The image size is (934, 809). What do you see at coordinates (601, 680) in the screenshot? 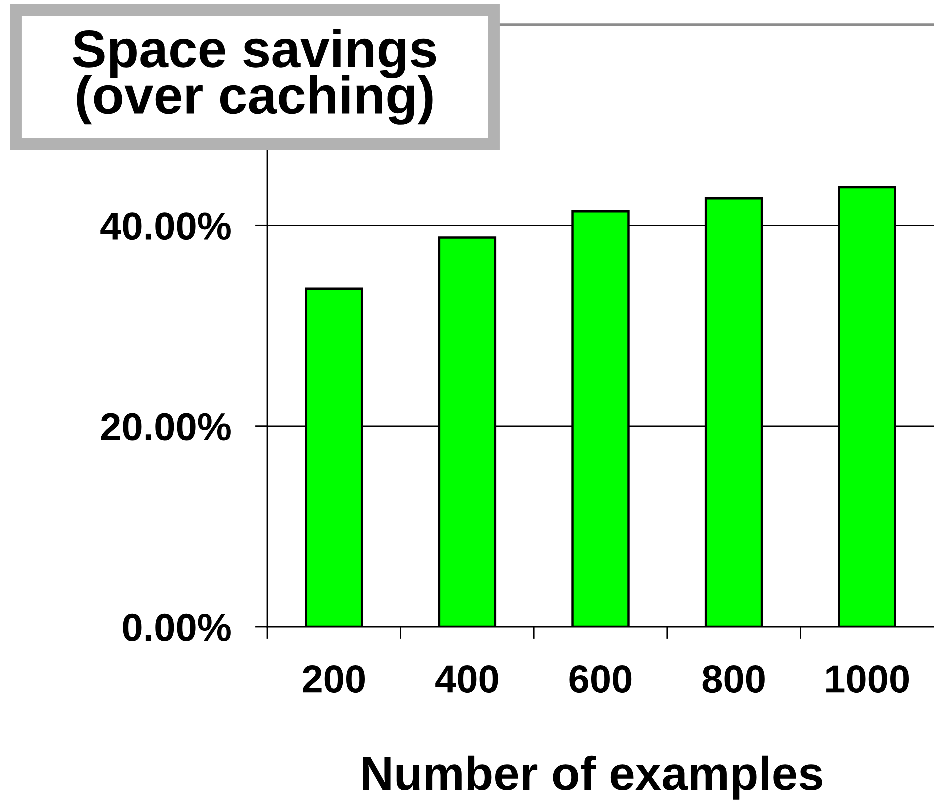
I see `x-tick-label: 600` at bounding box center [601, 680].